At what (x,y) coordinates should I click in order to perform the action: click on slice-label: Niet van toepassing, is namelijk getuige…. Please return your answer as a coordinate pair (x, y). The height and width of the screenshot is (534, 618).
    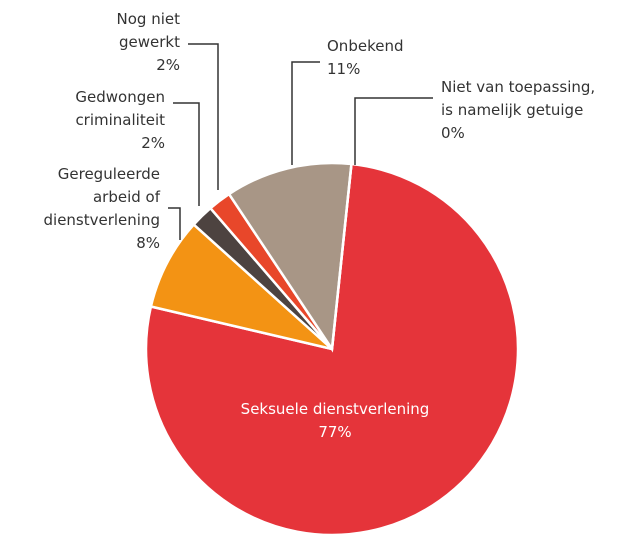
    Looking at the image, I should click on (526, 110).